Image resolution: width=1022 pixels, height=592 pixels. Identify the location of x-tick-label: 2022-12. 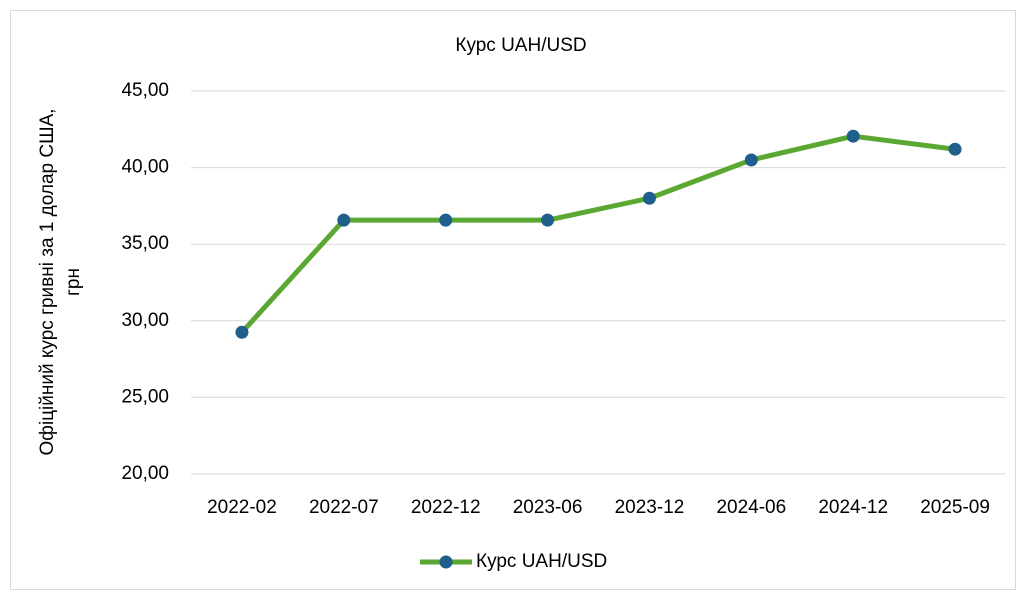
(446, 507).